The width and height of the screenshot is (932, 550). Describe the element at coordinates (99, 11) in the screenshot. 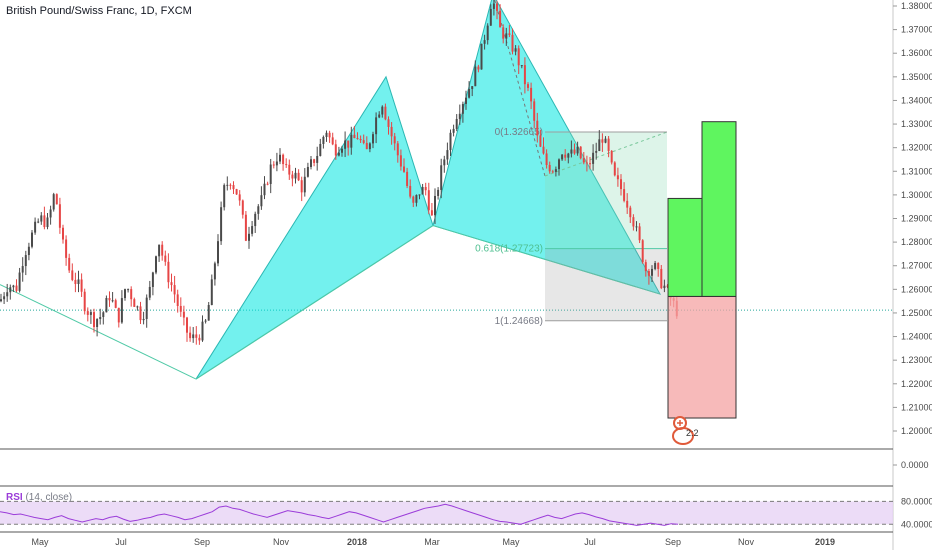

I see `chart-title: British Pound/Swiss Franc, 1D, FXCM` at that location.